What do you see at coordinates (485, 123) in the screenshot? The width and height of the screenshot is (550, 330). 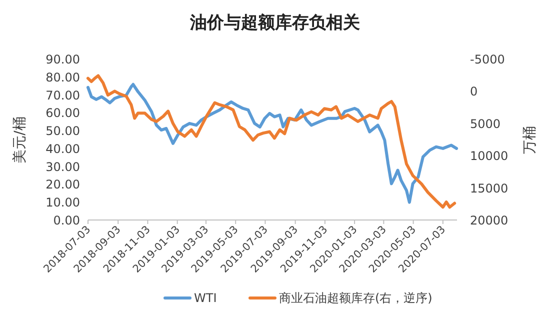 I see `y2-tick-label: 5000` at bounding box center [485, 123].